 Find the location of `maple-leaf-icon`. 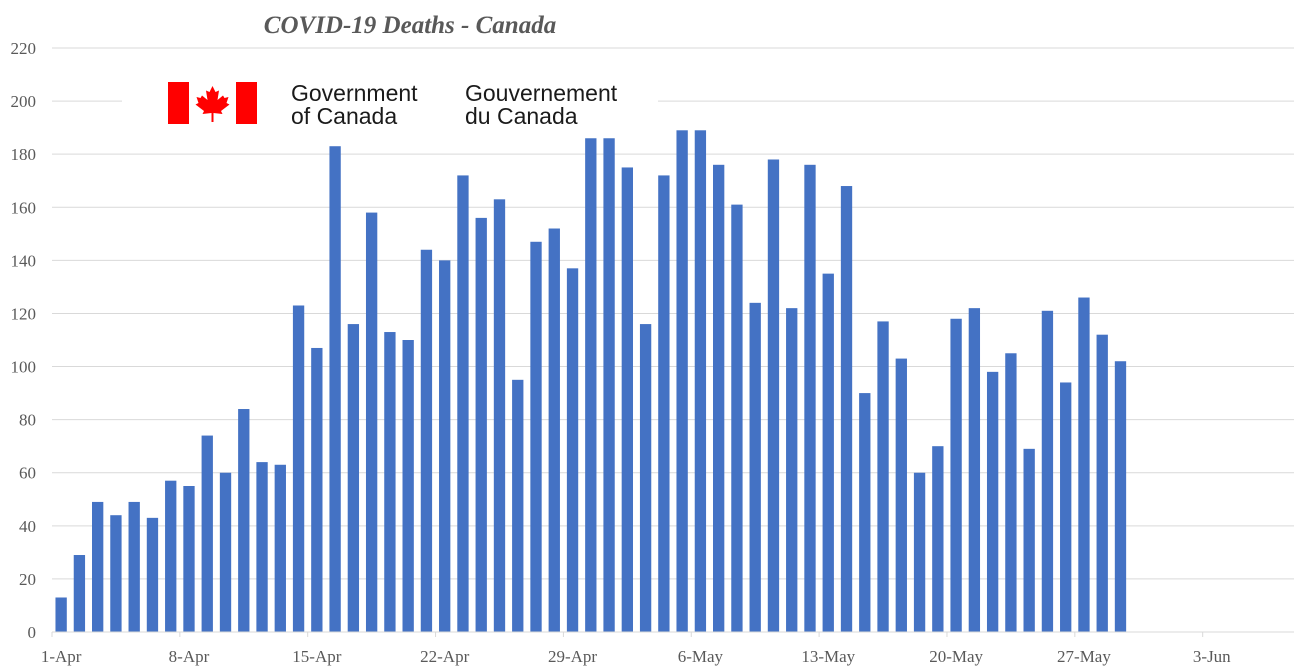

maple-leaf-icon is located at coordinates (212, 104).